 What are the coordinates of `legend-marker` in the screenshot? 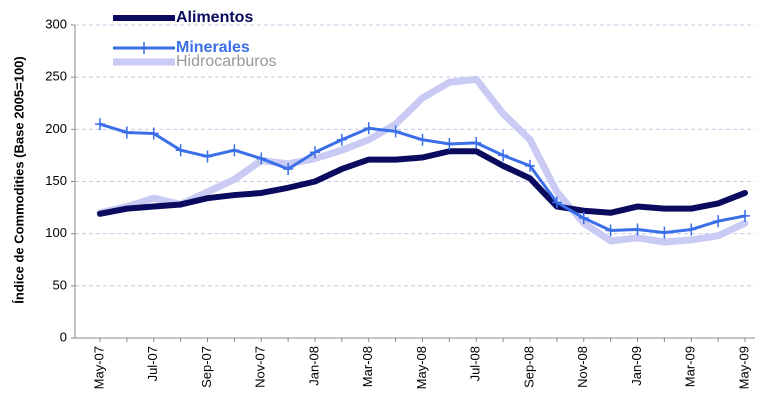 It's located at (144, 48).